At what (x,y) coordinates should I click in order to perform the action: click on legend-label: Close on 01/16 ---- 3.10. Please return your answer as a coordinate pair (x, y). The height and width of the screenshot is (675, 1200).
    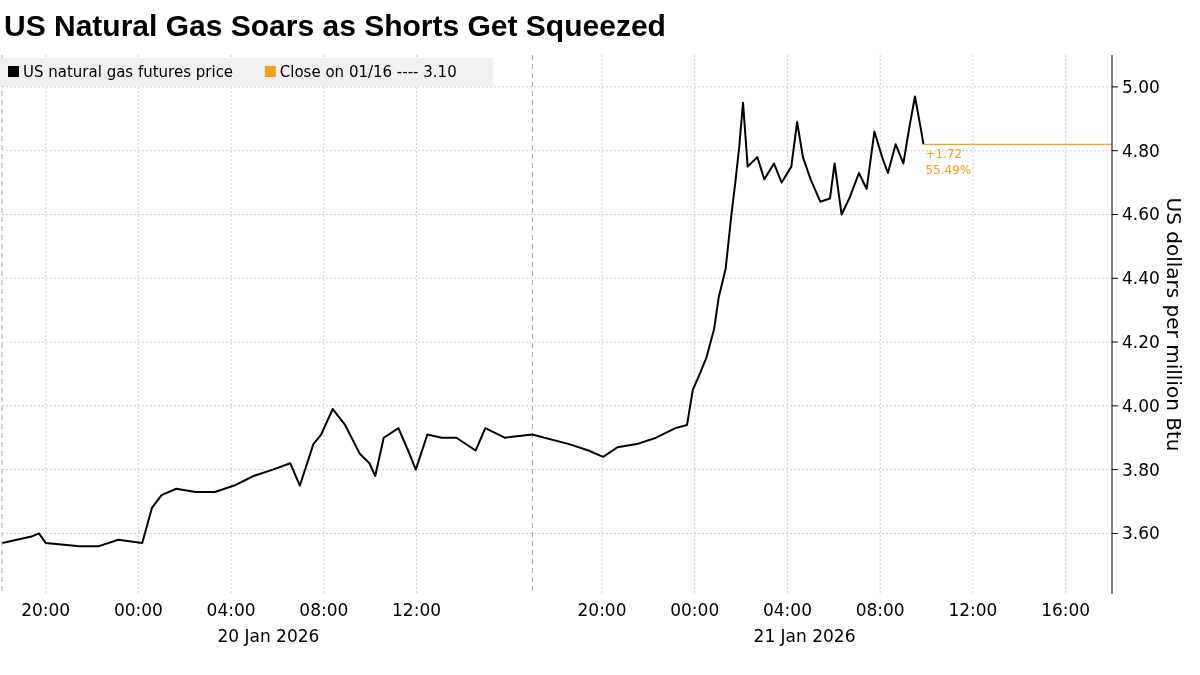
    Looking at the image, I should click on (368, 72).